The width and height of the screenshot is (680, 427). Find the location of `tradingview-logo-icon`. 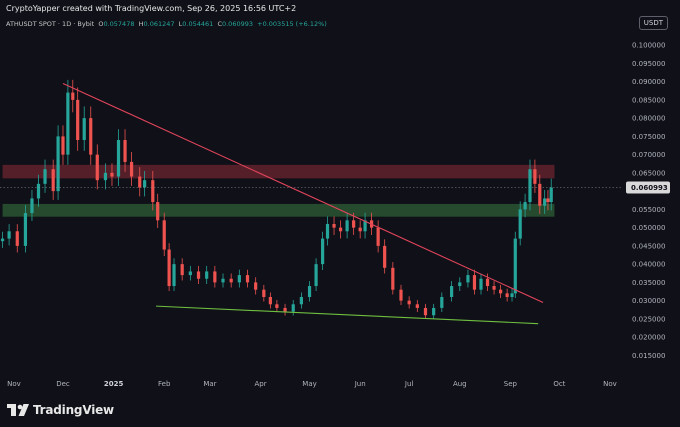

tradingview-logo-icon is located at coordinates (18, 410).